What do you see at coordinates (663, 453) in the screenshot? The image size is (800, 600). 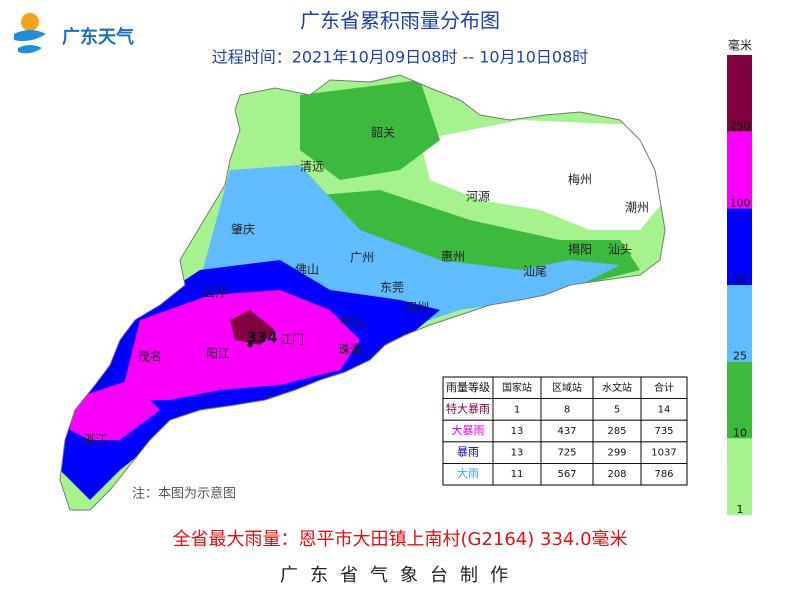 I see `table-value: 1037` at bounding box center [663, 453].